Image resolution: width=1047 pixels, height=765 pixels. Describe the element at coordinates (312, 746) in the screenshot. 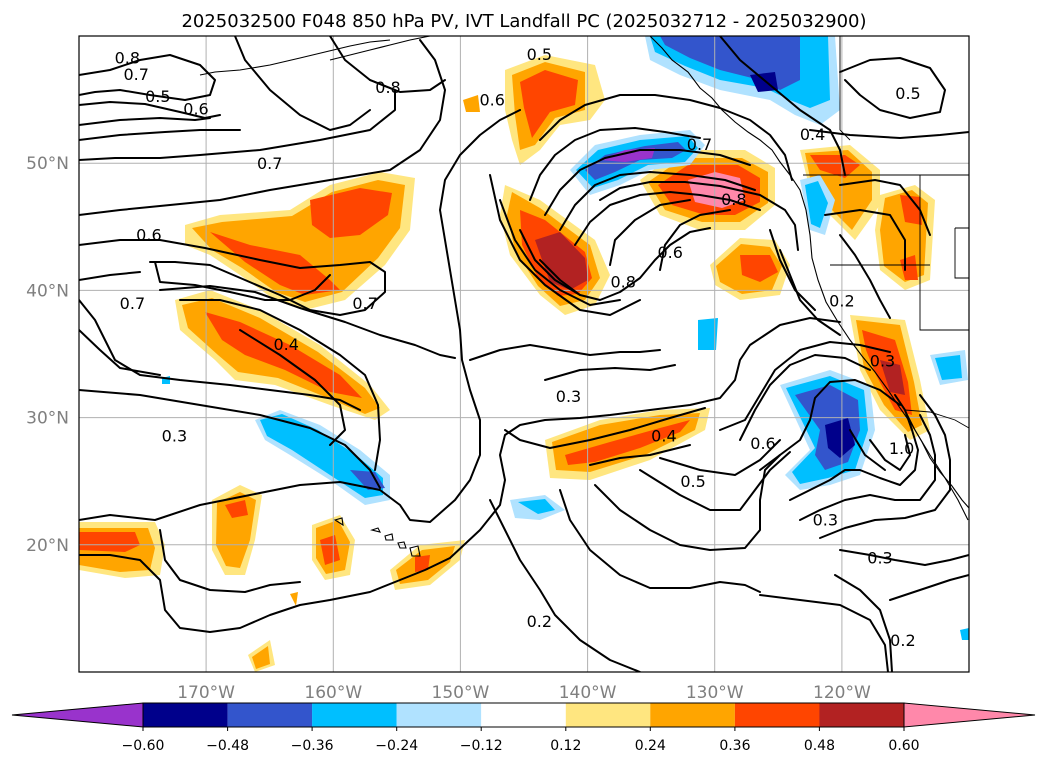

I see `colorbar-tick-label: −0.36` at that location.